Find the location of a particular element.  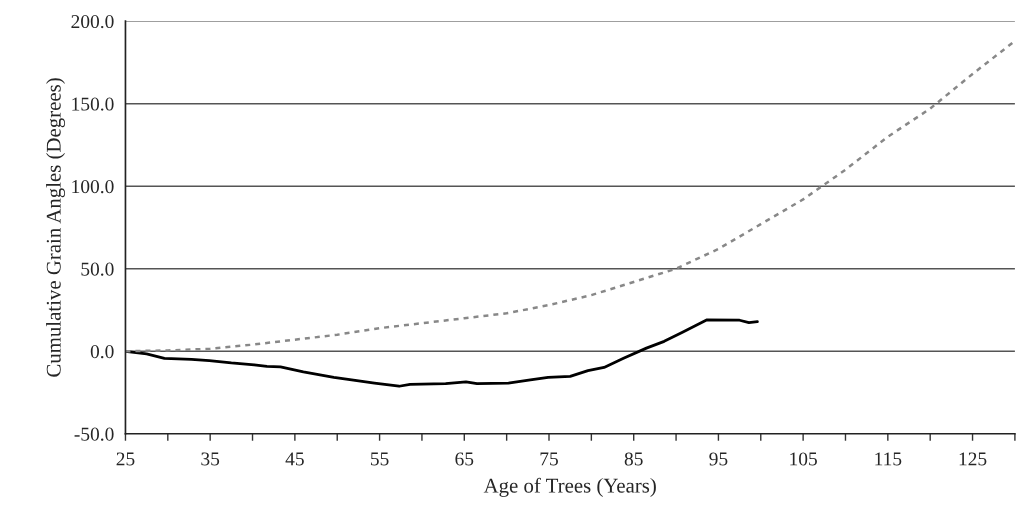

x-tick-label: 125 is located at coordinates (973, 459).